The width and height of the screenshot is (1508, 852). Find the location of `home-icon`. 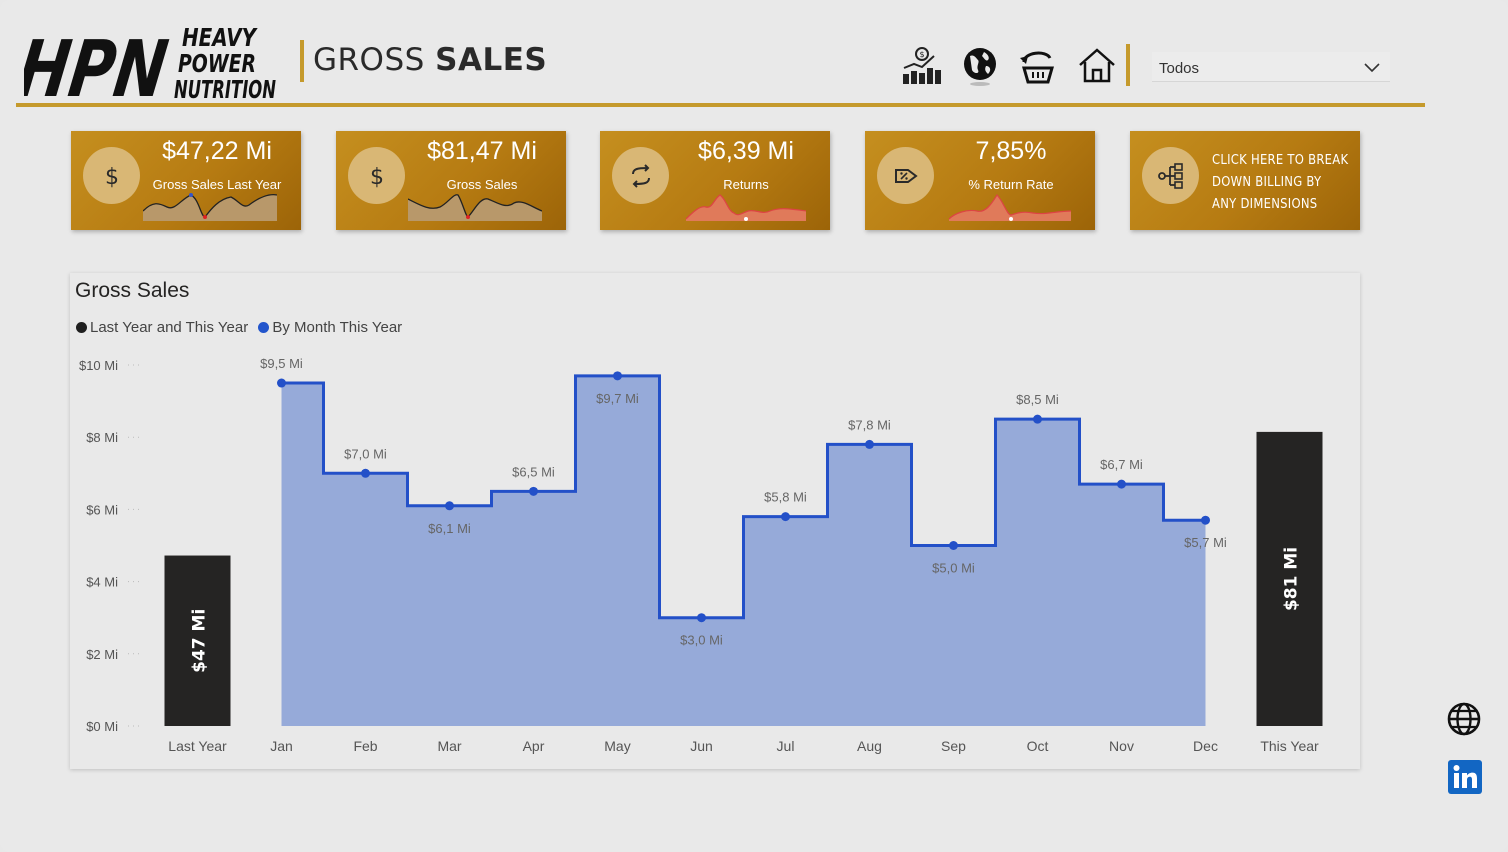

home-icon is located at coordinates (1097, 66).